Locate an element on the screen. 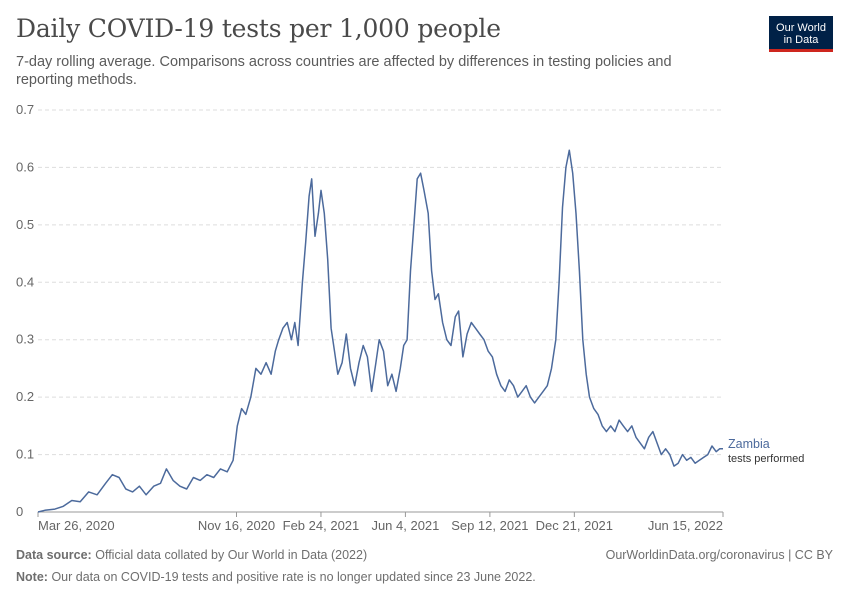 This screenshot has height=600, width=850. y-tick-label: 0 is located at coordinates (19, 511).